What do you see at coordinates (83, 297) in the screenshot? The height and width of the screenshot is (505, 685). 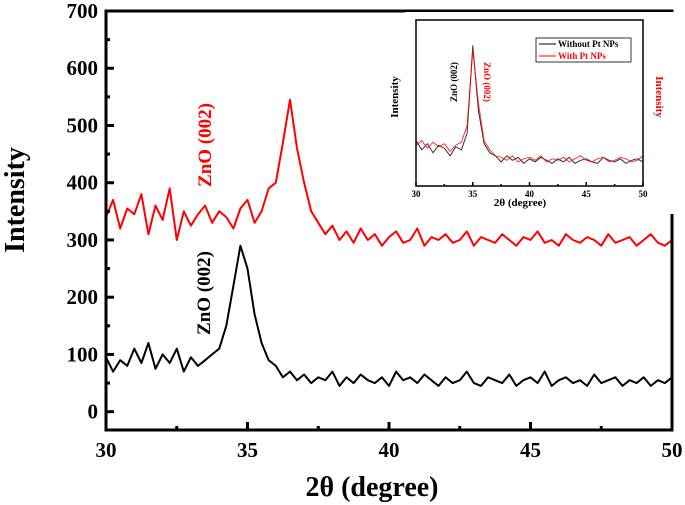 I see `y-tick-label: 200` at bounding box center [83, 297].